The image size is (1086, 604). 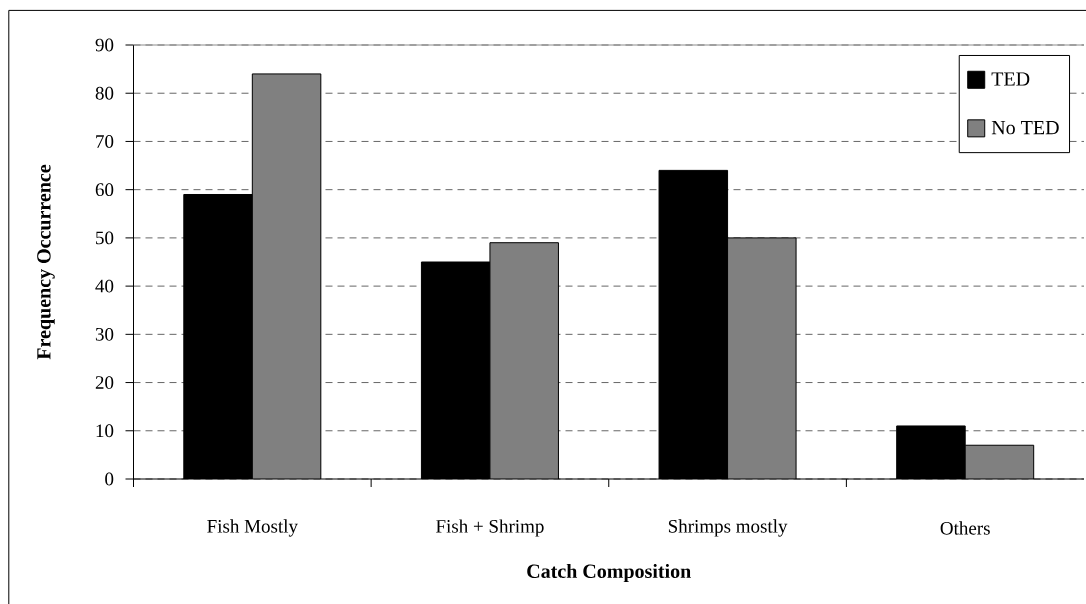 I want to click on y-tick-label: 70, so click(x=105, y=141).